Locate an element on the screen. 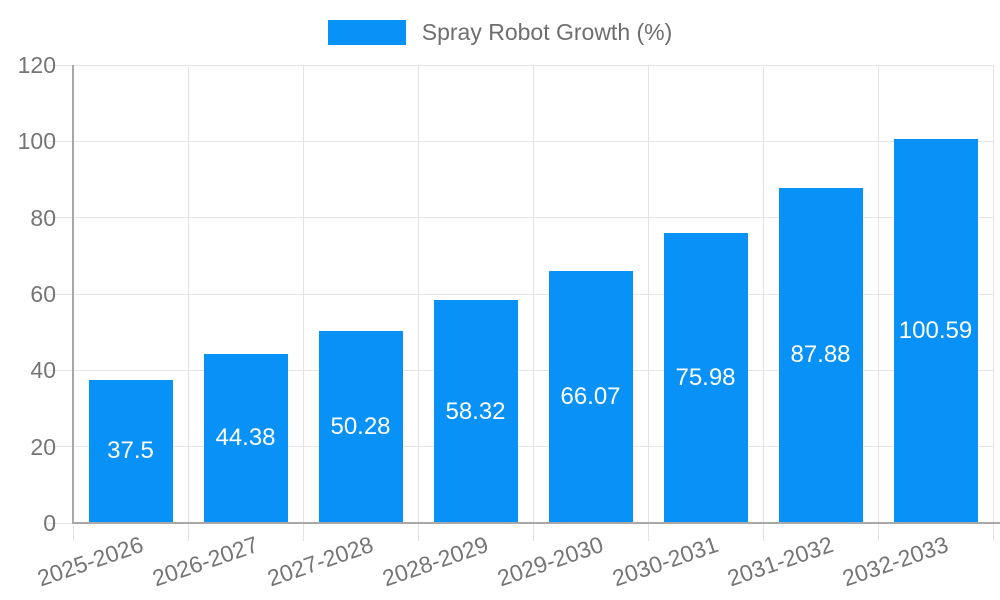 The height and width of the screenshot is (600, 1000). bar-value-label: 75.98 is located at coordinates (705, 377).